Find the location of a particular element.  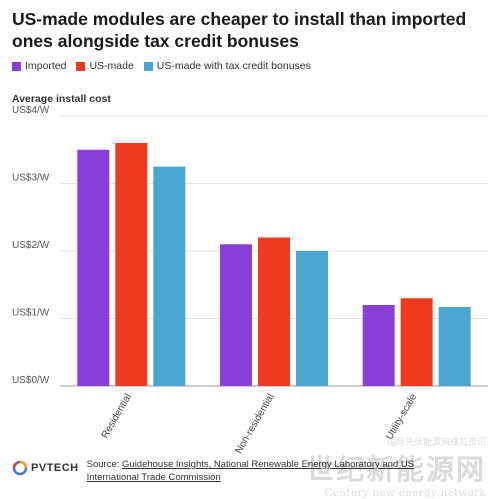

source-prefix: Source: is located at coordinates (104, 464).